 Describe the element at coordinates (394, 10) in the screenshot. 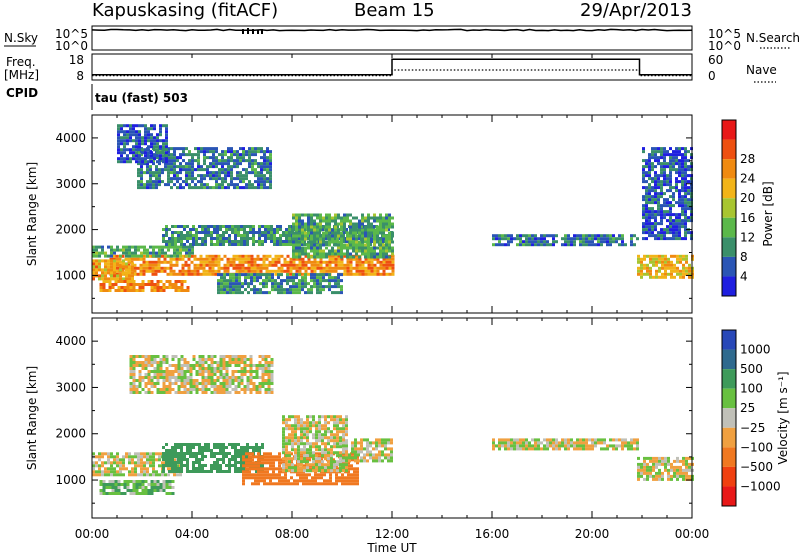

I see `beam-title: Beam 15` at that location.